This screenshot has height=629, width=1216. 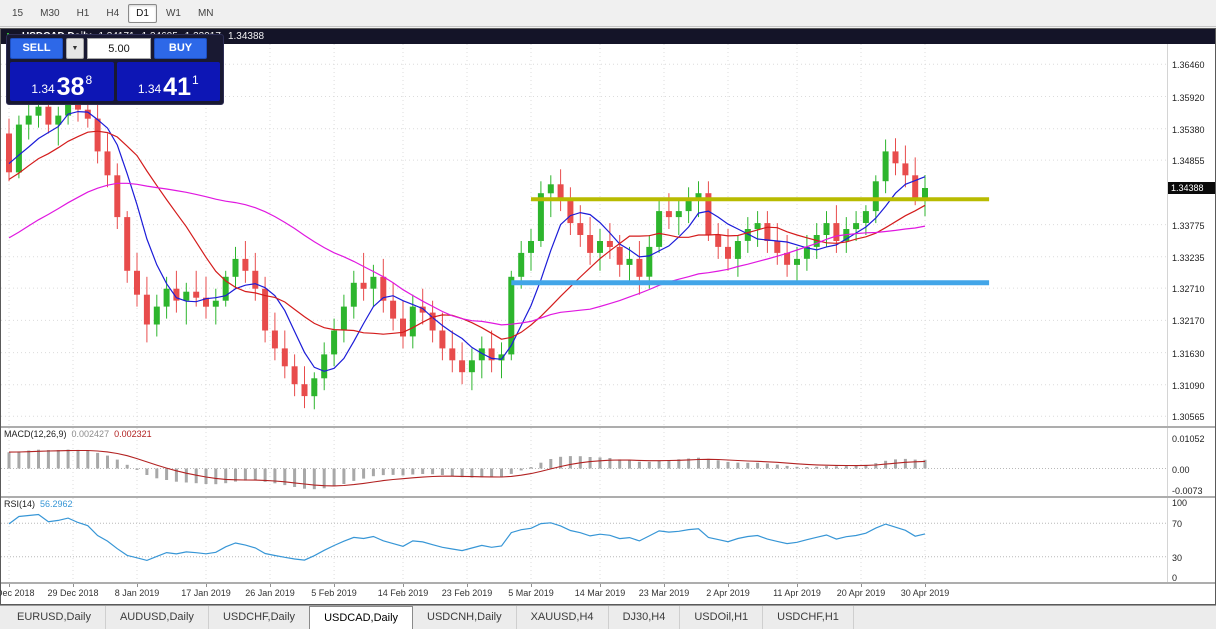 I want to click on sell-price-pip-digit: 8, so click(x=89, y=80).